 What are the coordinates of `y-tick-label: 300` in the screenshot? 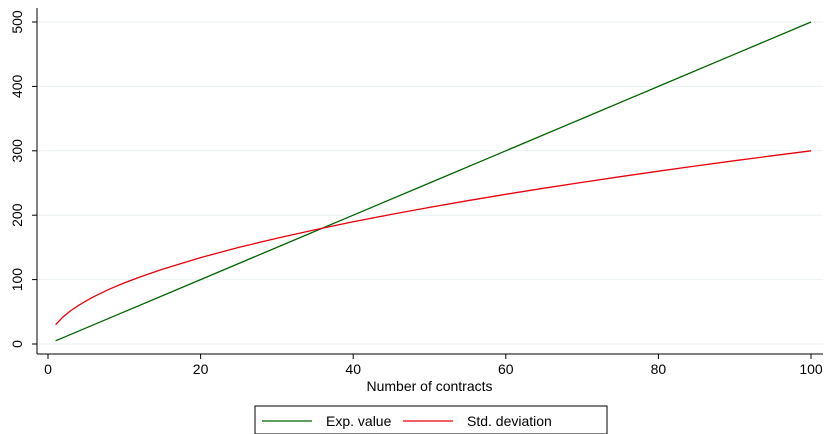 It's located at (17, 151).